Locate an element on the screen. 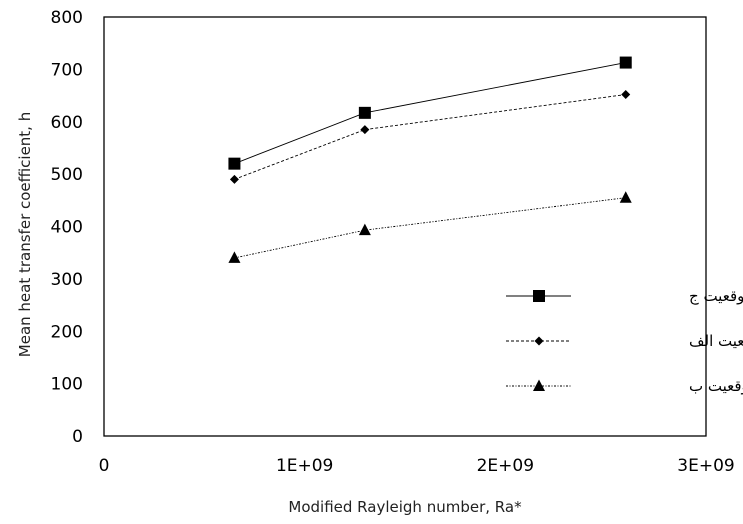 Image resolution: width=743 pixels, height=524 pixels. legend-item: موقعیت ب is located at coordinates (624, 386).